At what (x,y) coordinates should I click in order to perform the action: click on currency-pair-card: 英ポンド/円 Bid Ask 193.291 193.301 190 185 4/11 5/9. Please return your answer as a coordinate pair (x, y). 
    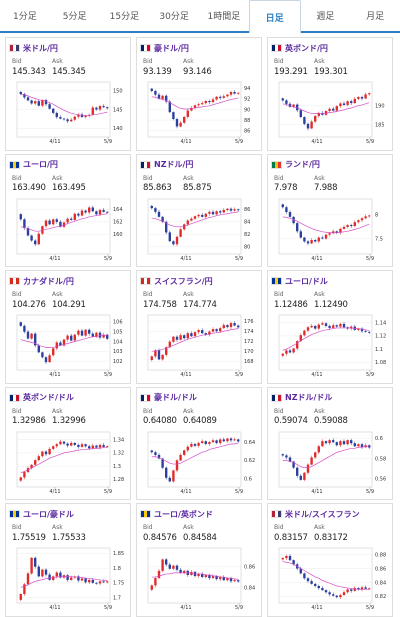
    Looking at the image, I should click on (330, 94).